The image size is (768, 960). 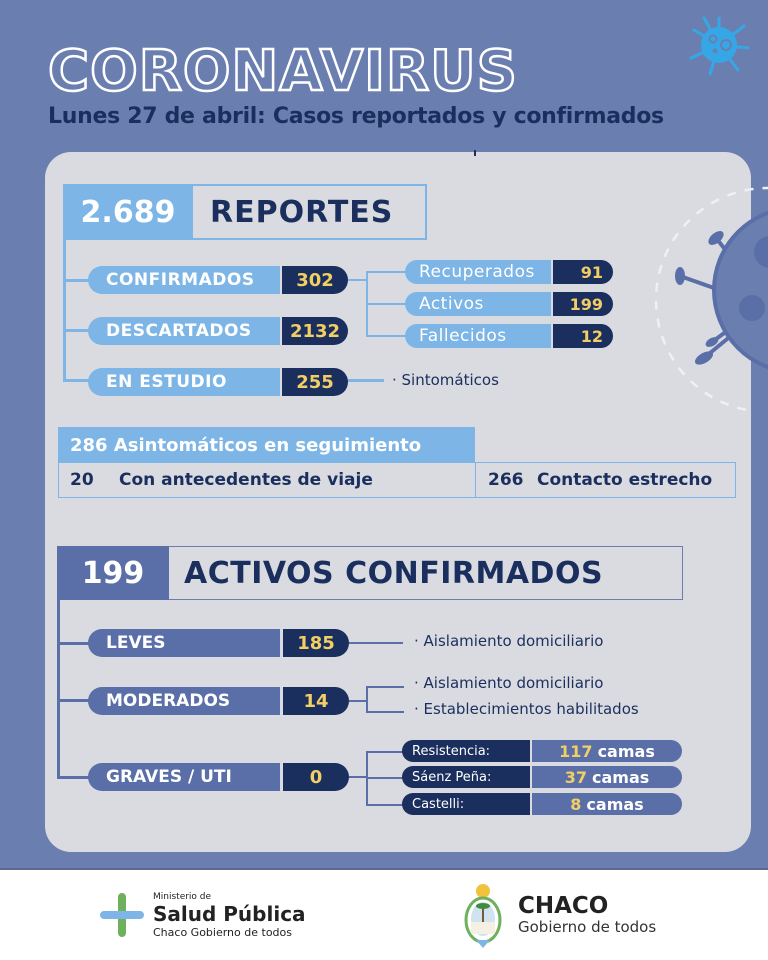 I want to click on camas-resistencia: 117 camas, so click(x=607, y=751).